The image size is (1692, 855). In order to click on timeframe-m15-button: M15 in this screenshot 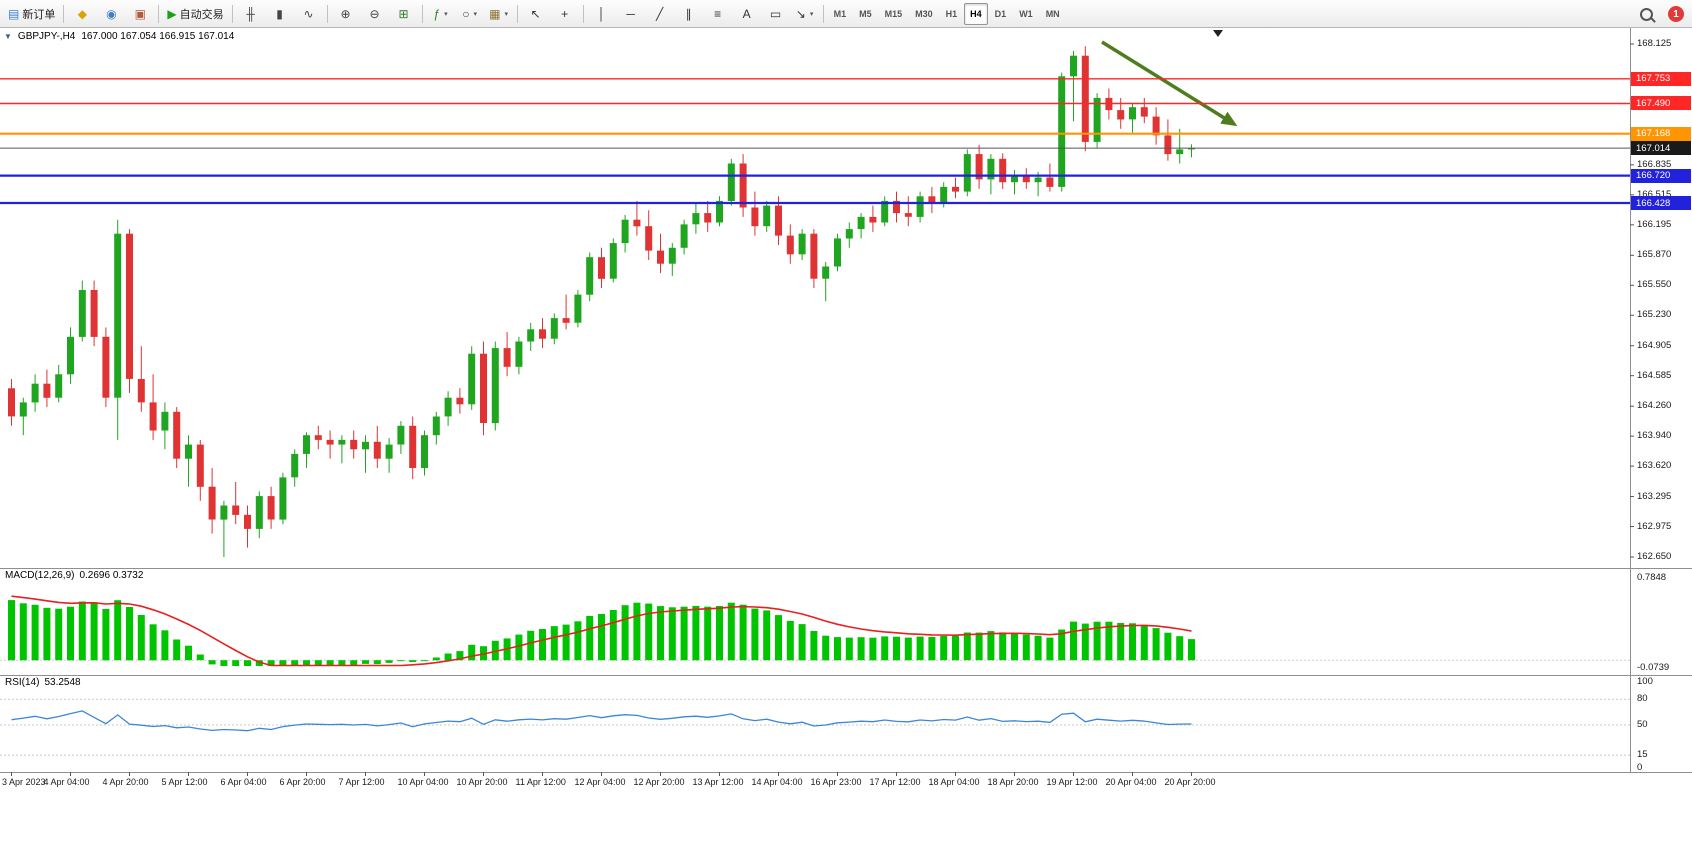, I will do `click(893, 13)`.